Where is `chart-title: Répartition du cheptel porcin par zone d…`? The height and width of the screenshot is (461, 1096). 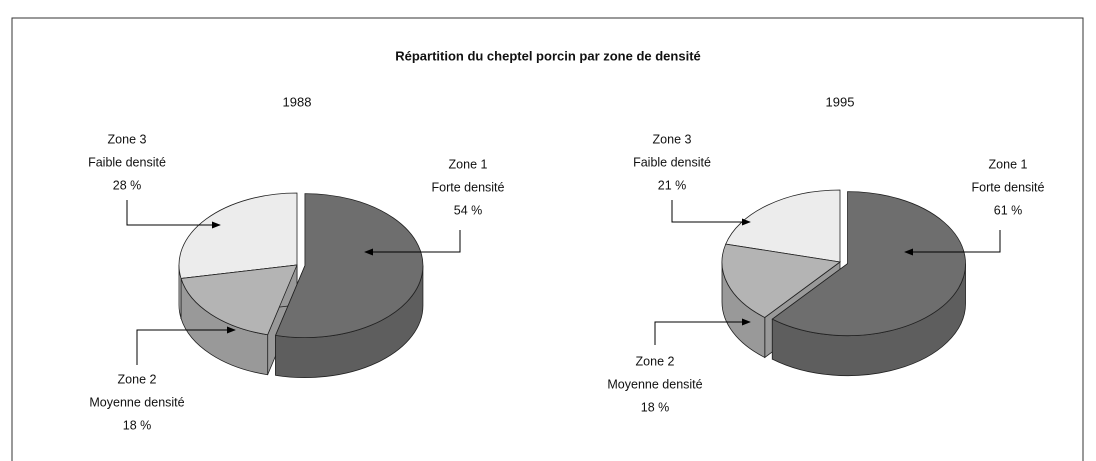 chart-title: Répartition du cheptel porcin par zone d… is located at coordinates (548, 55).